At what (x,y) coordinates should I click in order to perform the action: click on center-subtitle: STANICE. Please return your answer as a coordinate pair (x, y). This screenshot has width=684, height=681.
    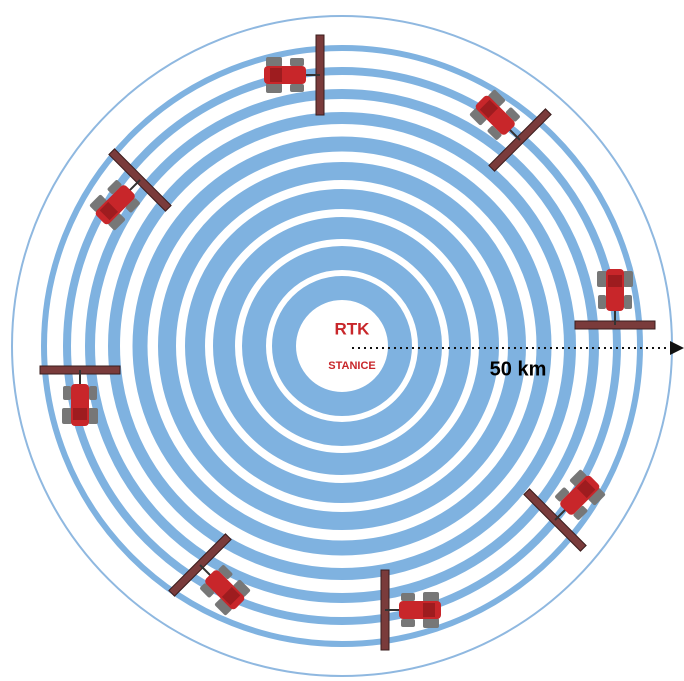
    Looking at the image, I should click on (351, 366).